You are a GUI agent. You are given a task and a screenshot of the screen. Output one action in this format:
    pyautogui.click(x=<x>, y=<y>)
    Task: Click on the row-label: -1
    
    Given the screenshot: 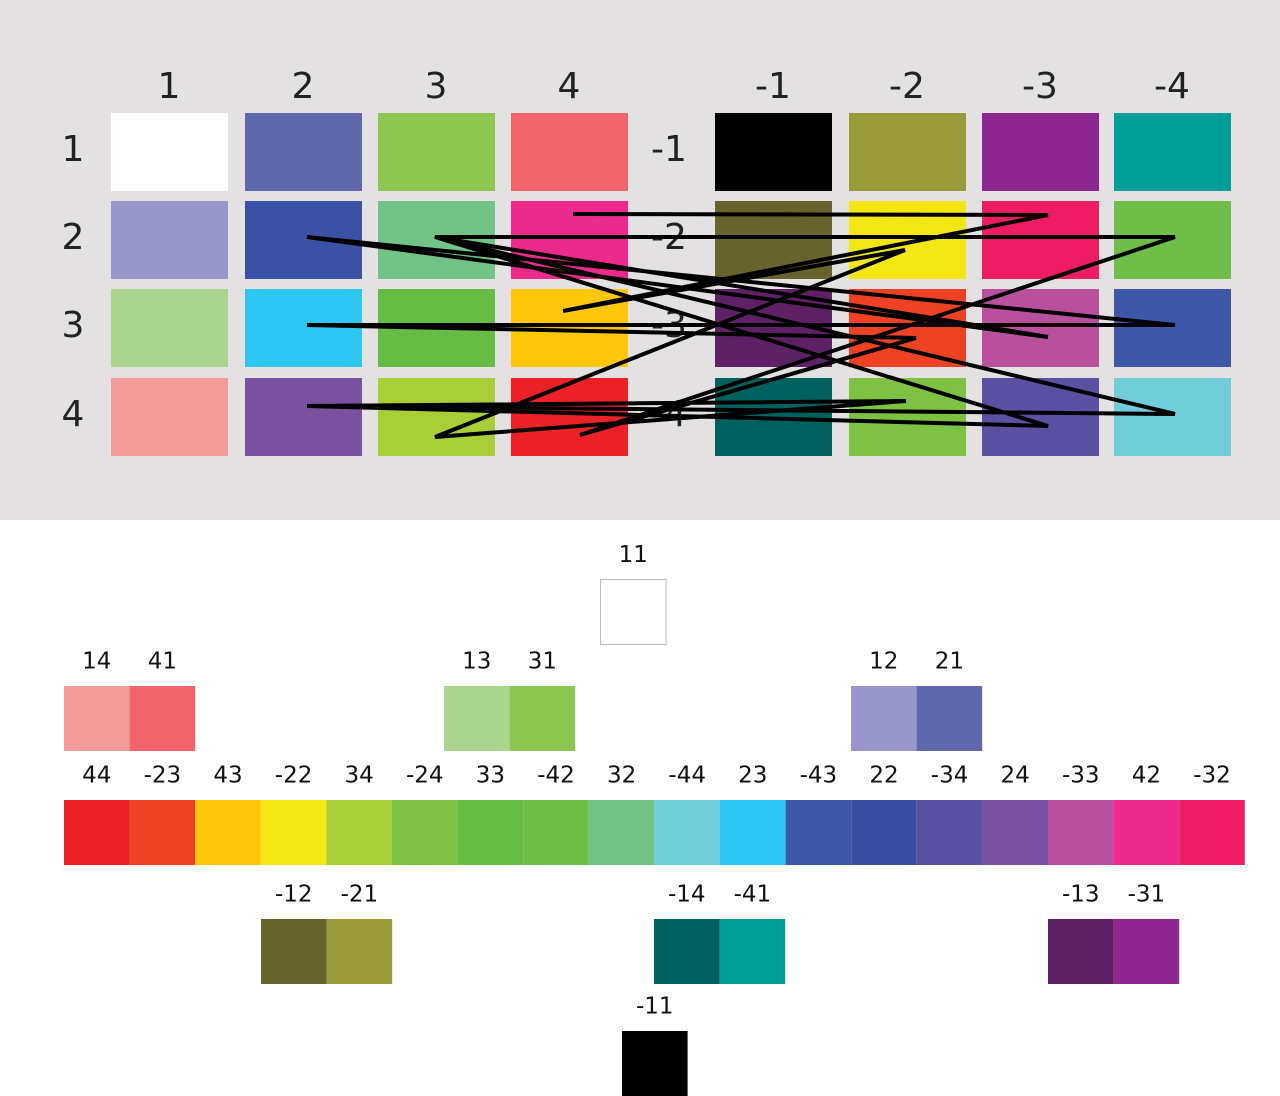 What is the action you would take?
    pyautogui.click(x=669, y=149)
    